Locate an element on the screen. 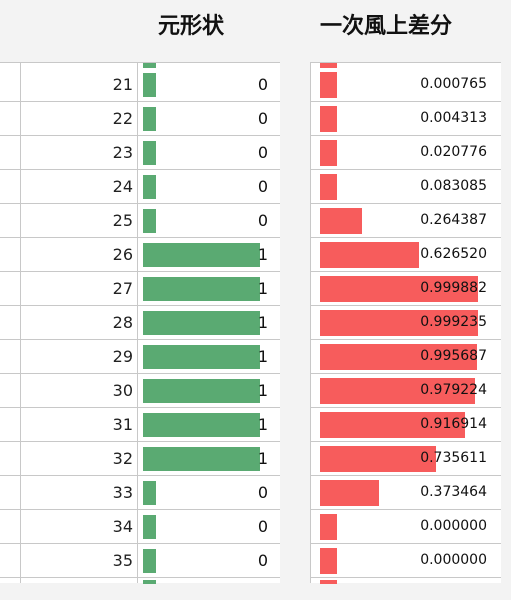 The width and height of the screenshot is (511, 600). row-index: 31 is located at coordinates (122, 424).